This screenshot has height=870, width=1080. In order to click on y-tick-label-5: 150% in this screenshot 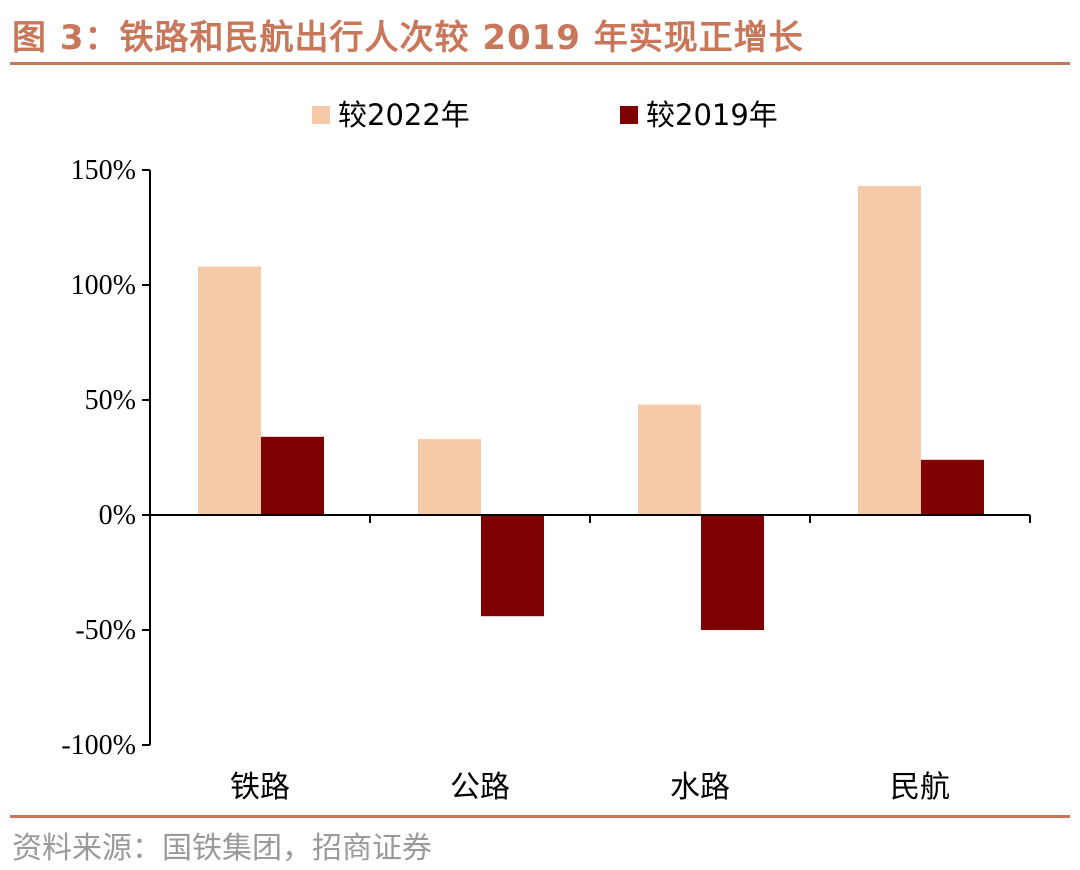, I will do `click(103, 170)`.